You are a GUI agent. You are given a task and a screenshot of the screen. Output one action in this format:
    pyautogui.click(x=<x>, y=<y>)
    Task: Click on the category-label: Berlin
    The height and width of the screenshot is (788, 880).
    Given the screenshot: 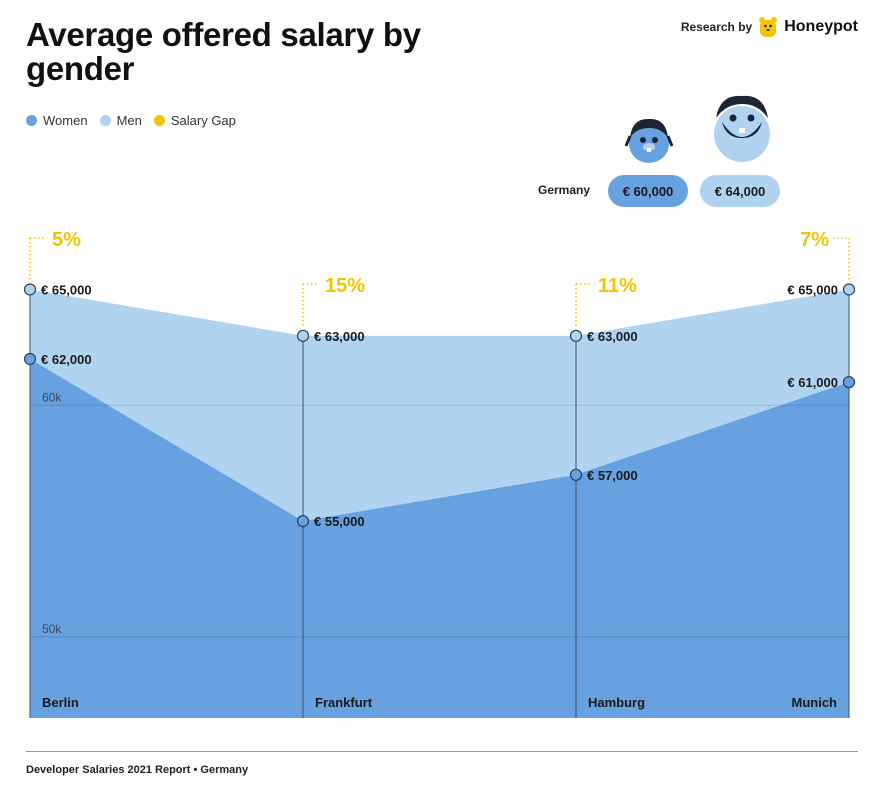 What is the action you would take?
    pyautogui.click(x=60, y=702)
    